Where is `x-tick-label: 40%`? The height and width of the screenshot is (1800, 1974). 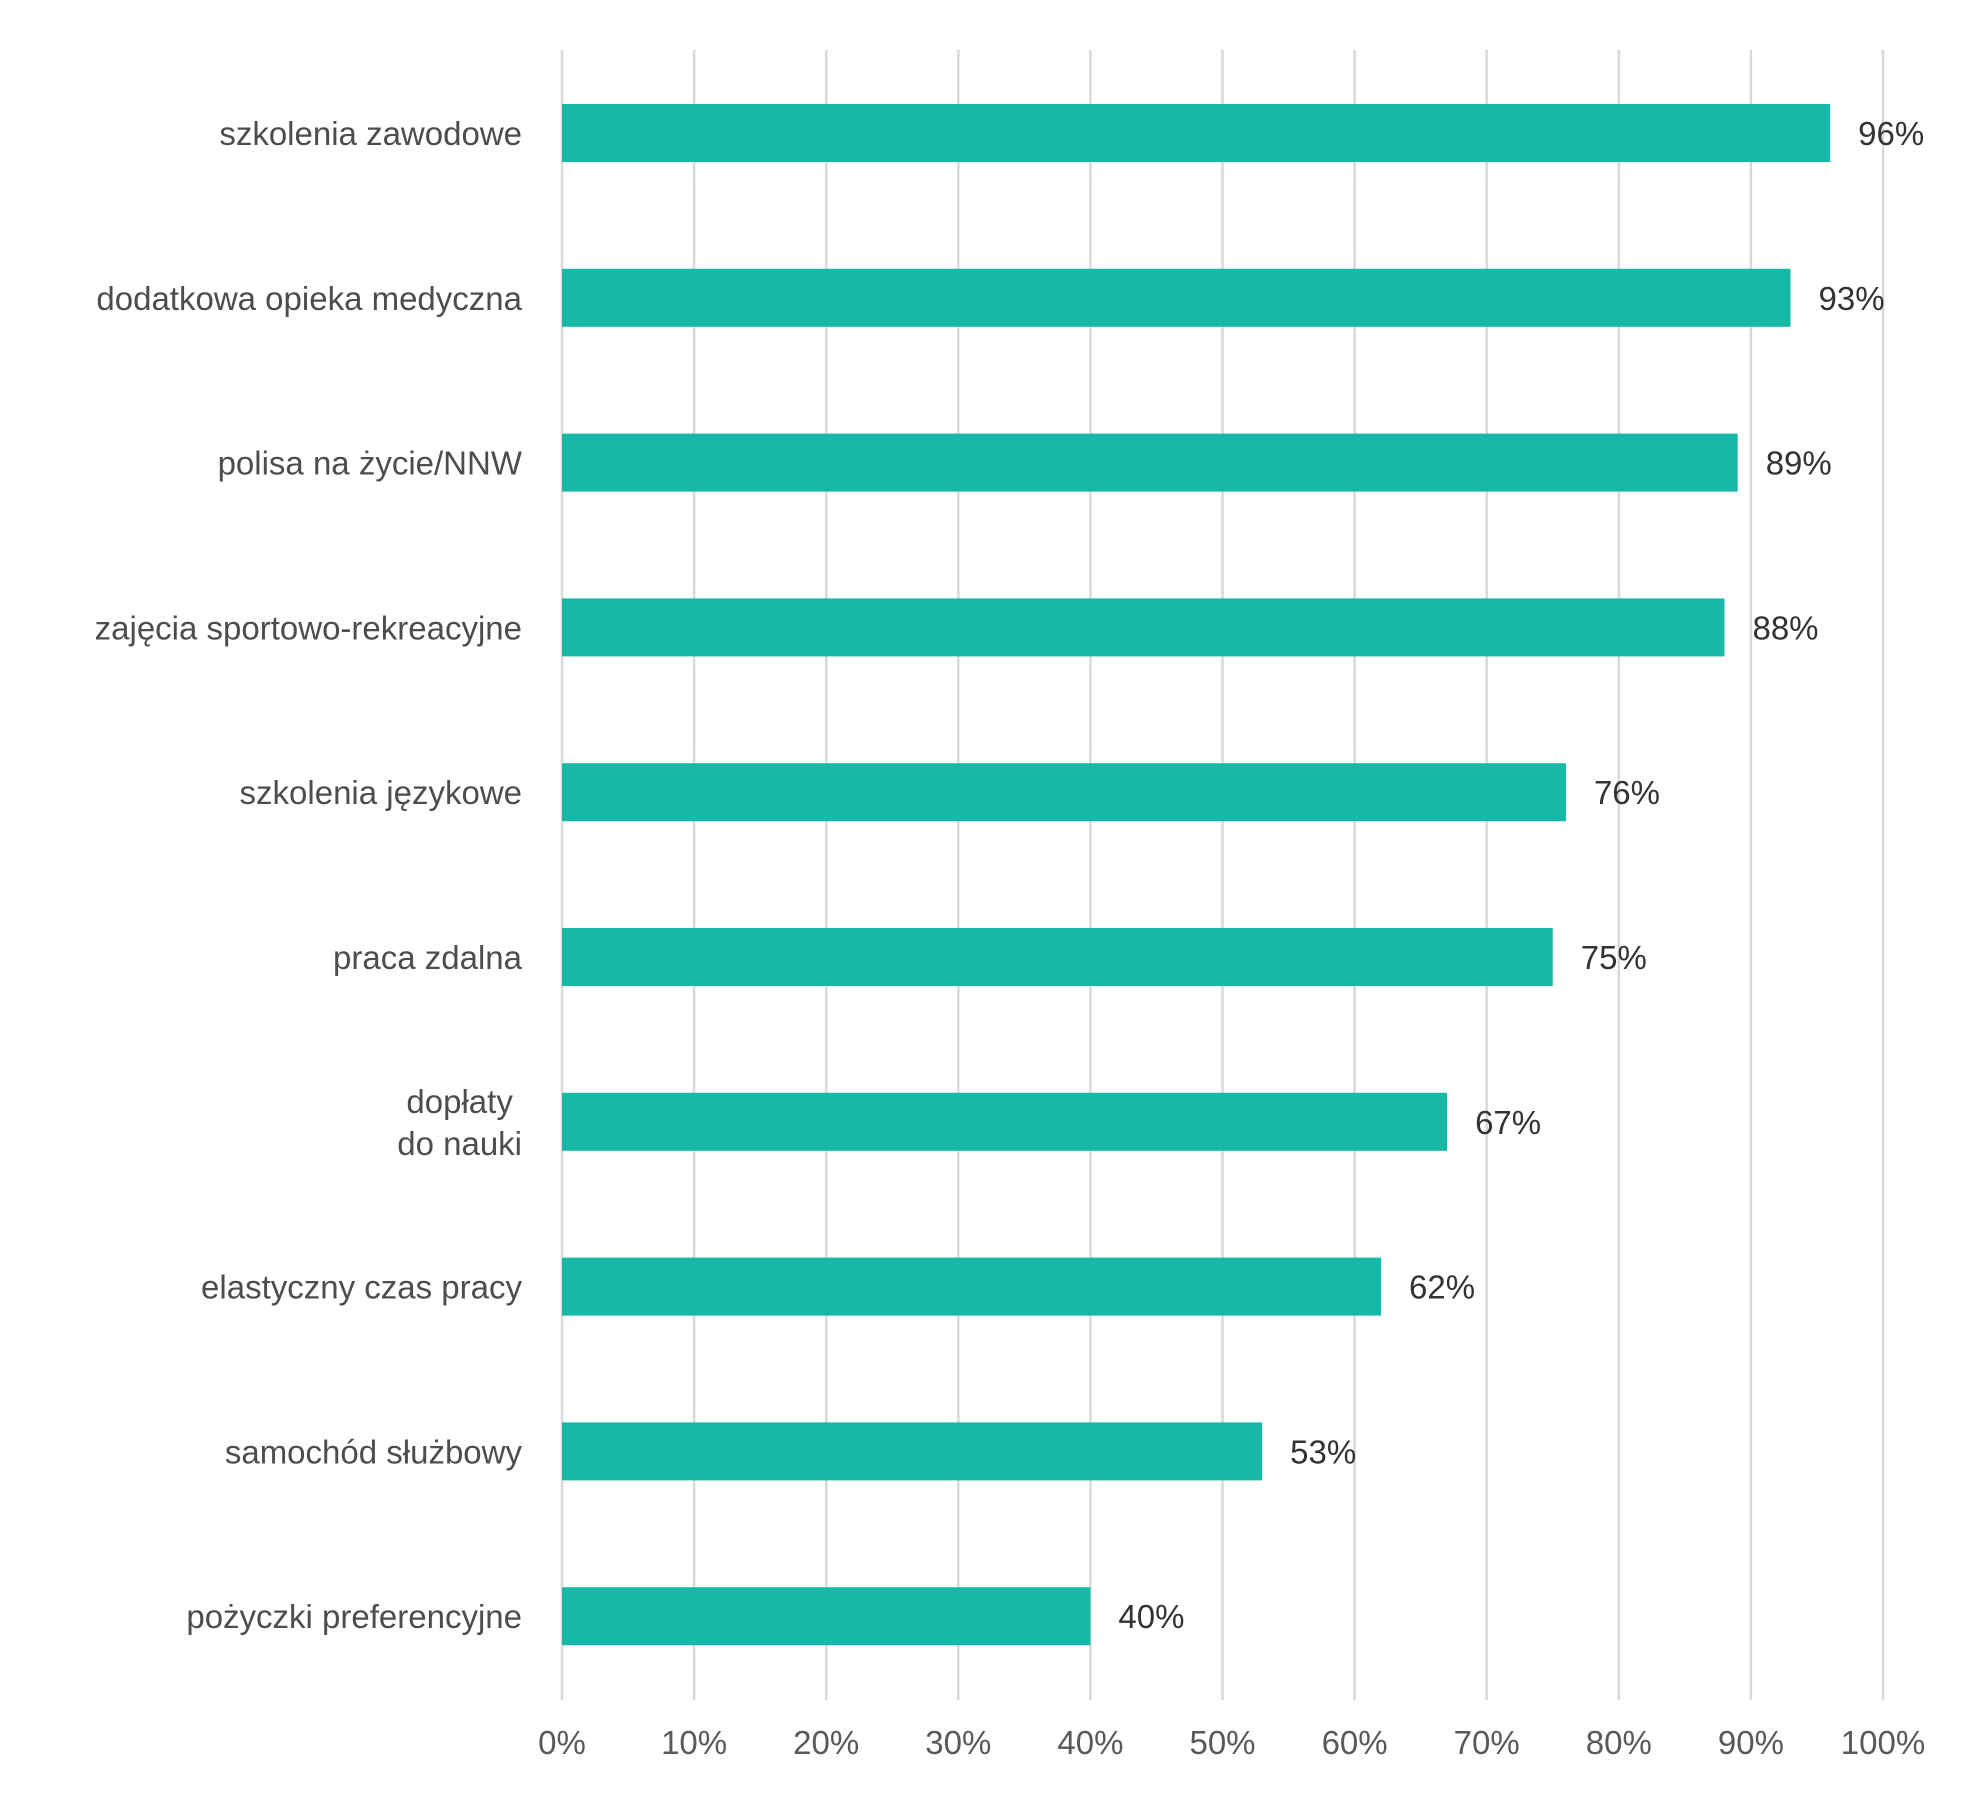
x-tick-label: 40% is located at coordinates (1090, 1742).